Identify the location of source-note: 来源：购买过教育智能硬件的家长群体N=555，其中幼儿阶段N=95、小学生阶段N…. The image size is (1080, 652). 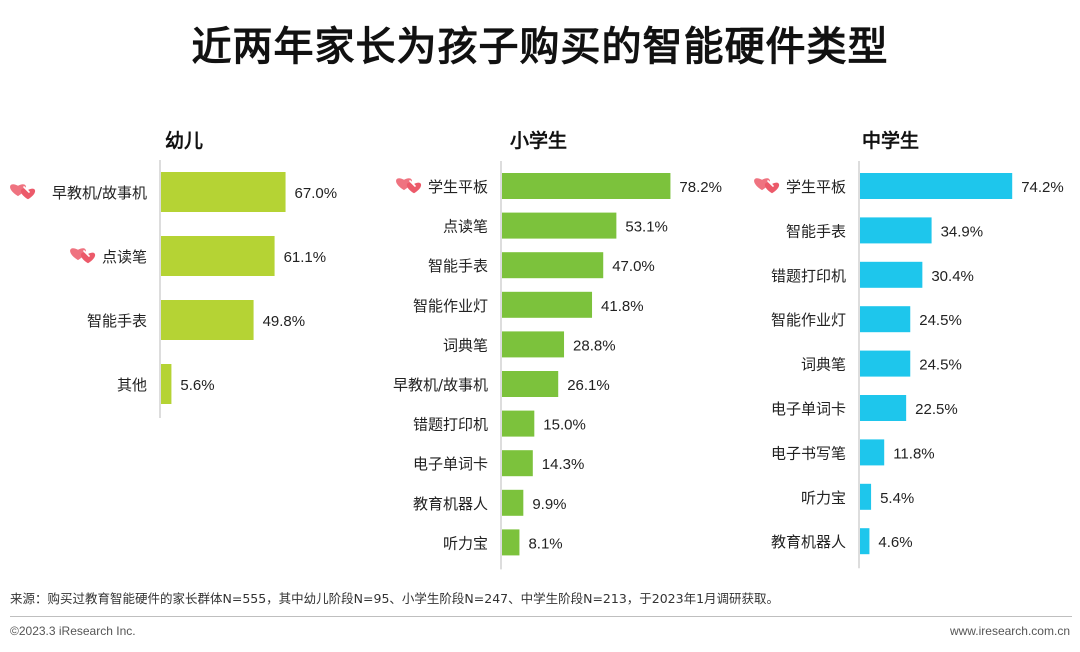
(395, 598).